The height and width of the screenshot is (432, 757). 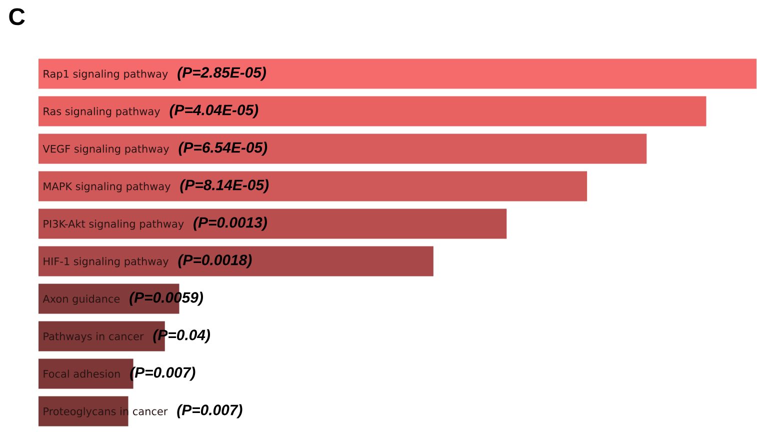 I want to click on y-tick-label: Rap1 signaling pathway, so click(x=106, y=75).